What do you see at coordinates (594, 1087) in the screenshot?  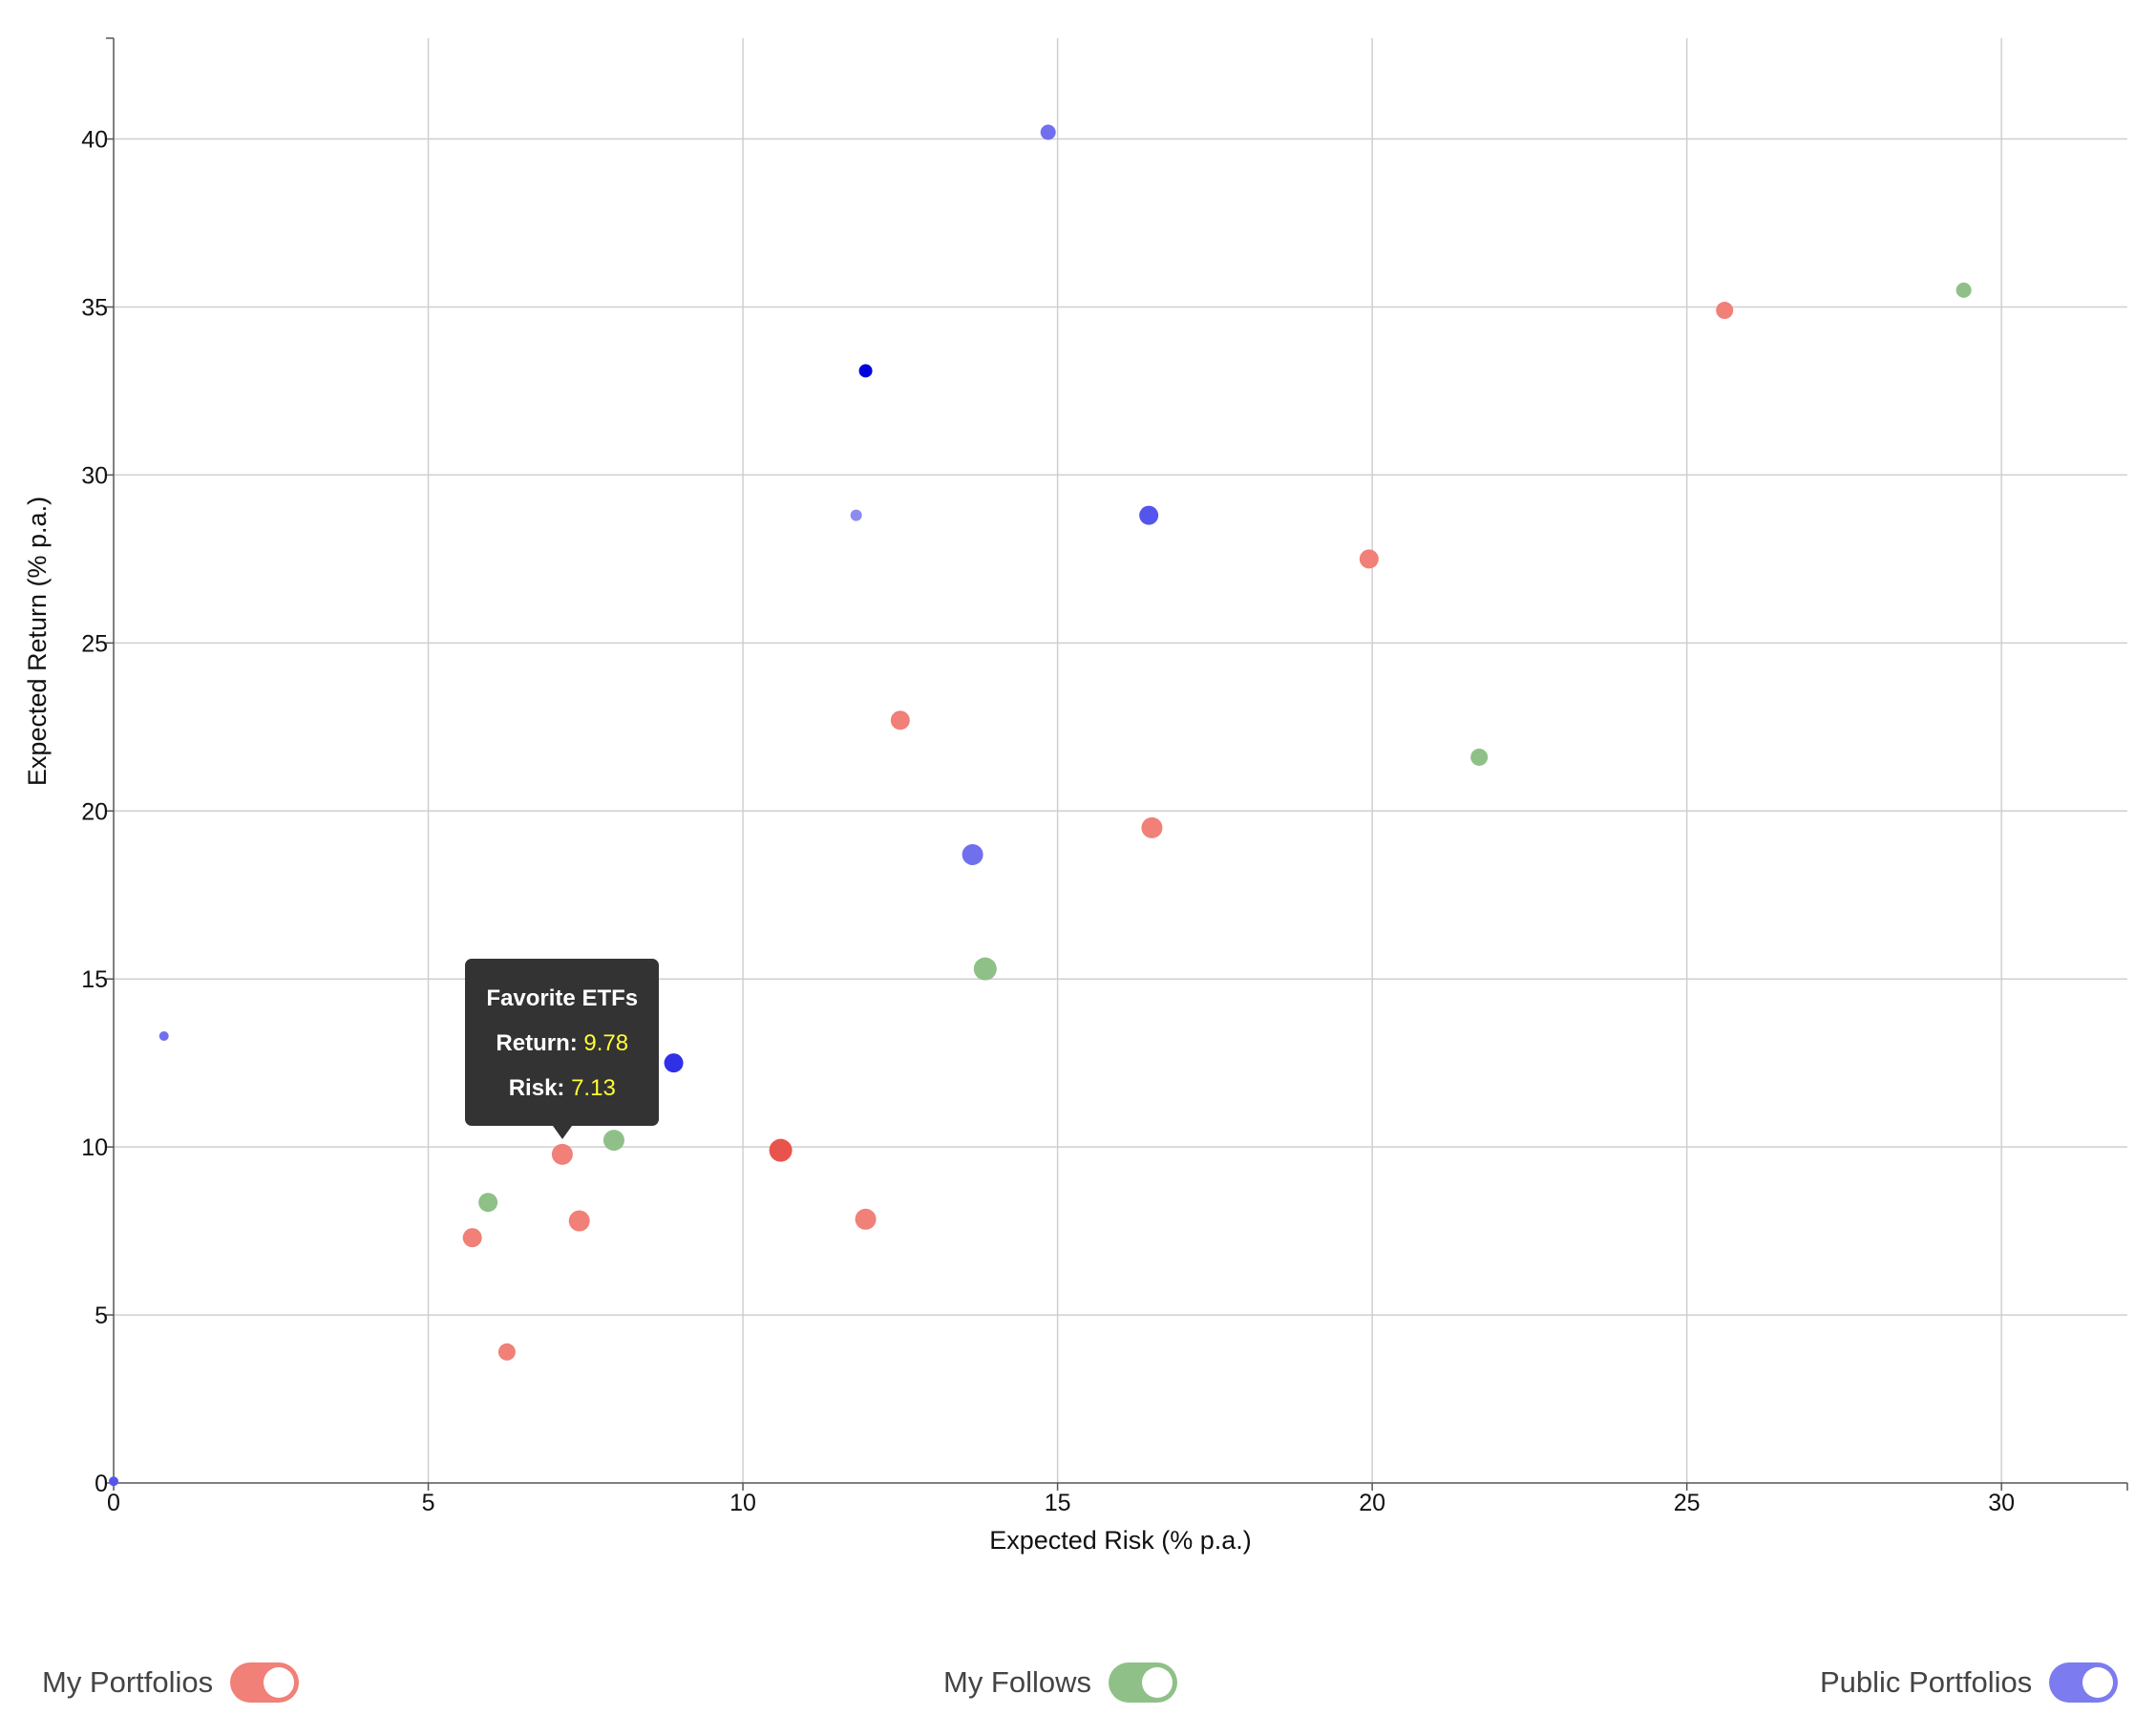 I see `tooltip-risk-value: 7.13` at bounding box center [594, 1087].